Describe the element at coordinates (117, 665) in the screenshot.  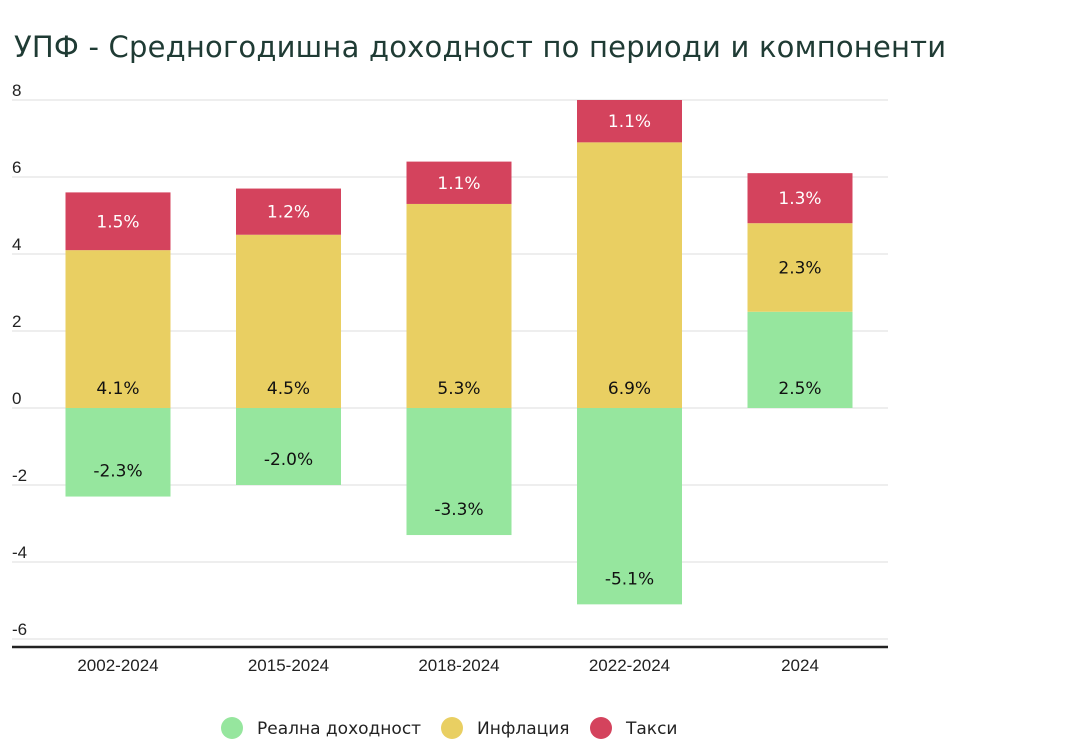
I see `x-tick-label: 2002-2024` at that location.